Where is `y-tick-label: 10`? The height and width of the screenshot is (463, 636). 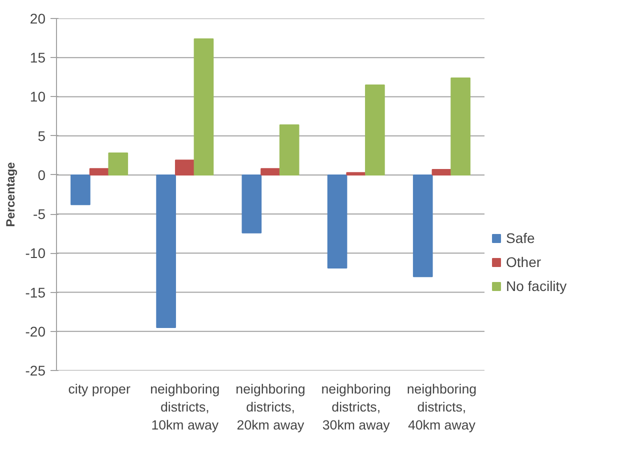 y-tick-label: 10 is located at coordinates (38, 96).